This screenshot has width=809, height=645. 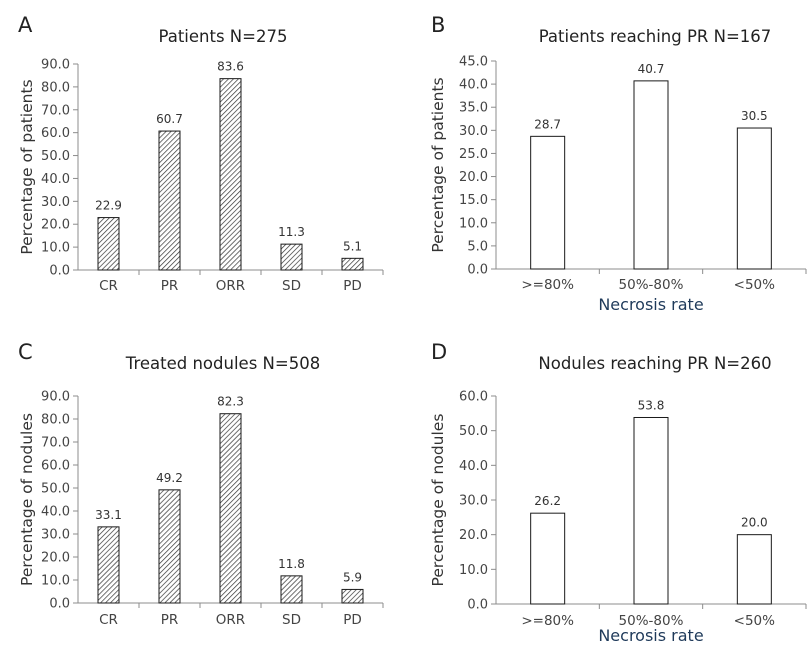 I want to click on y-tick-label: 45.0, so click(x=473, y=62).